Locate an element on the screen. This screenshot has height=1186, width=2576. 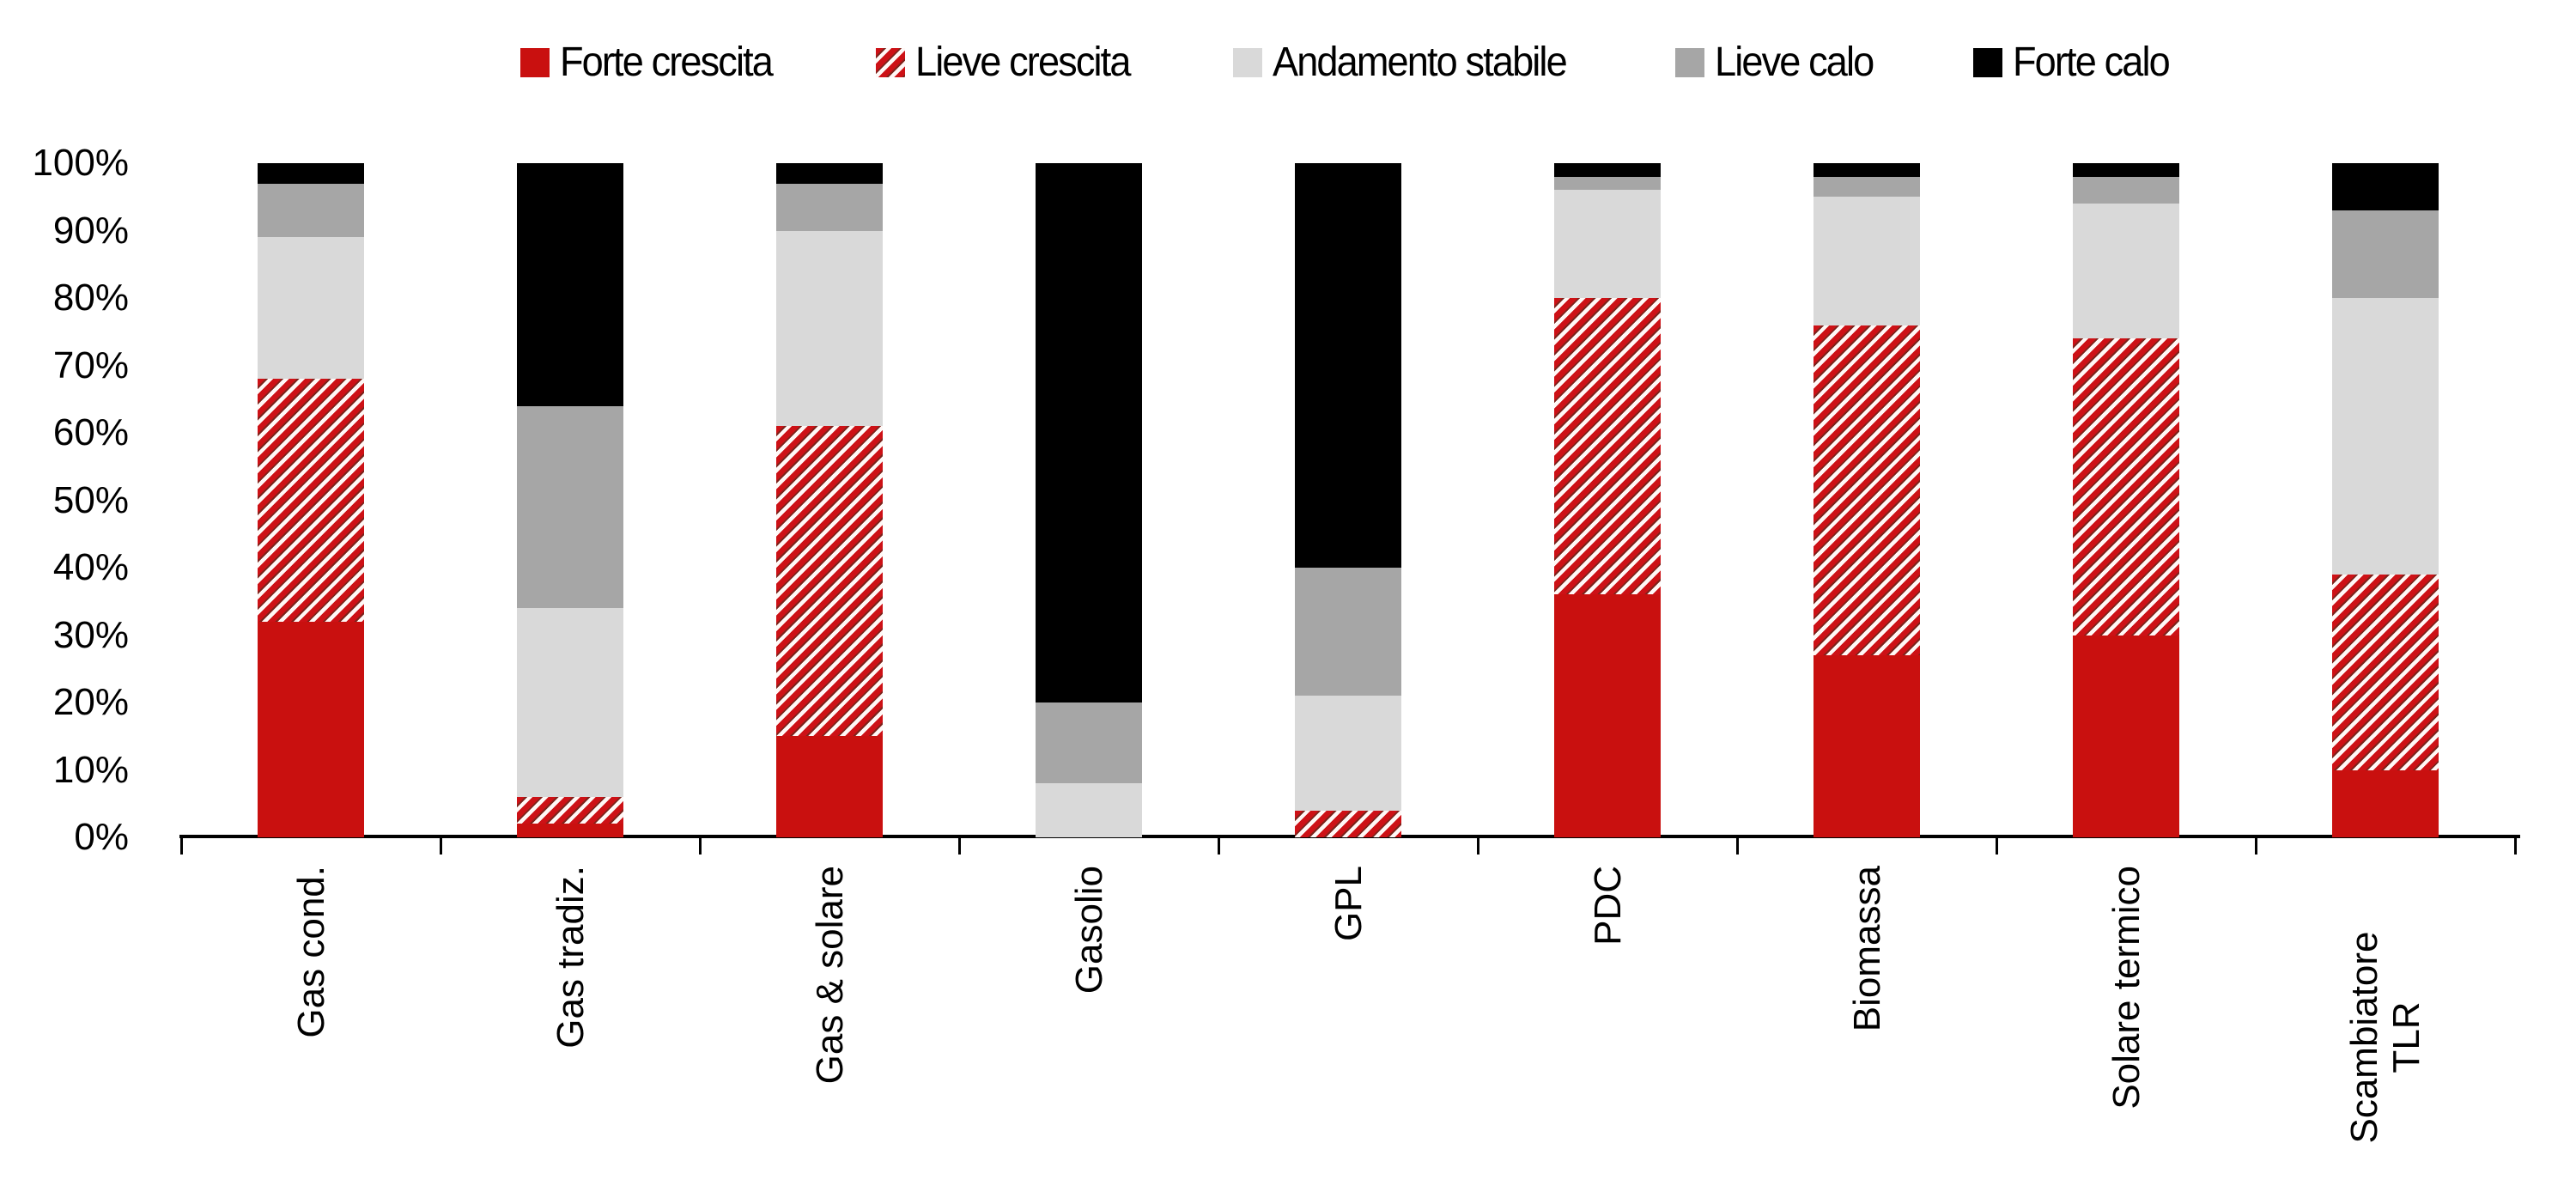
y-axis-label-60: 60% is located at coordinates (90, 432).